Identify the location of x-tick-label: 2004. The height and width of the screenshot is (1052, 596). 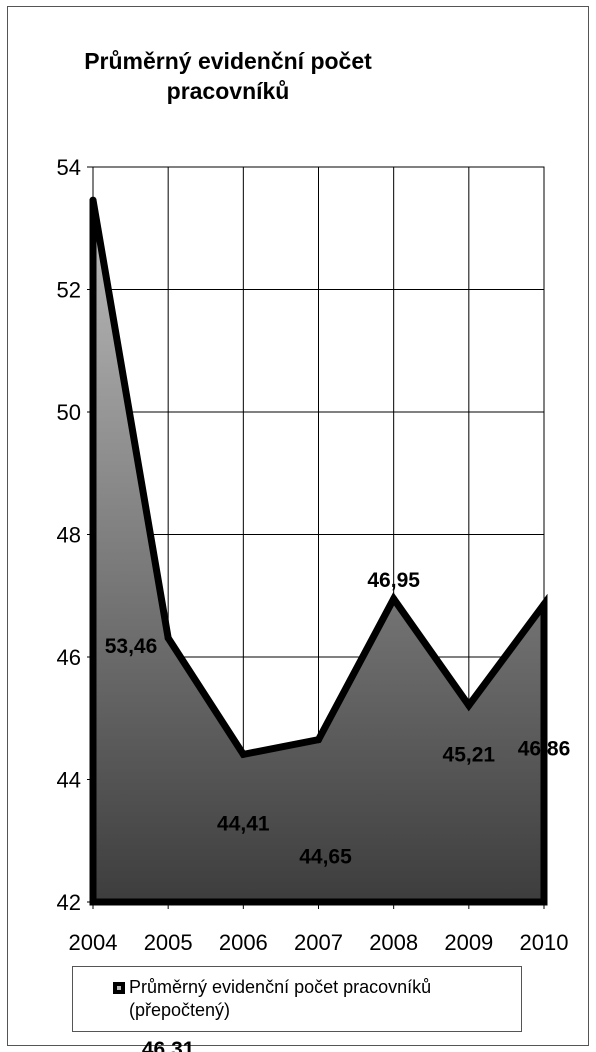
(93, 942).